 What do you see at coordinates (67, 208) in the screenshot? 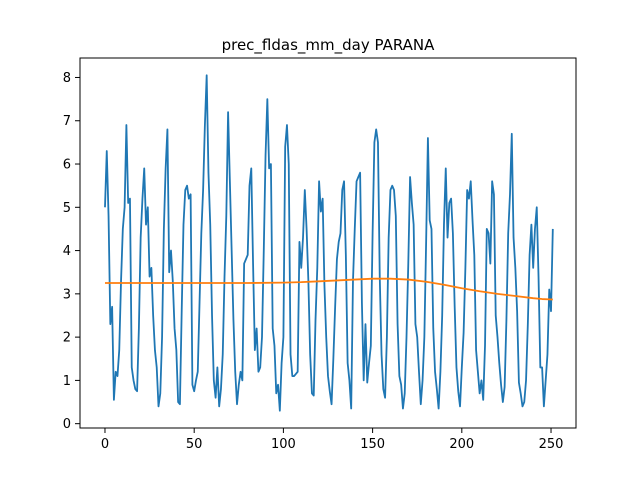
I see `y-tick-label: 5` at bounding box center [67, 208].